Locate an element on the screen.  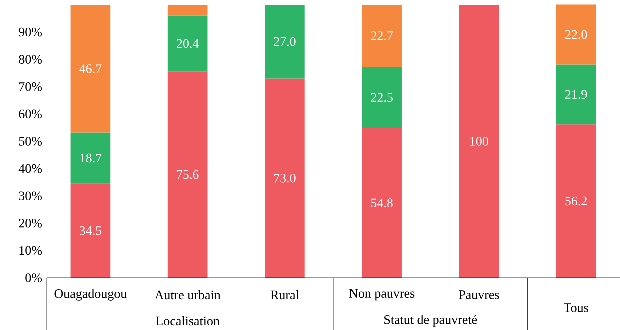
y-tick-label: 50% is located at coordinates (30, 141).